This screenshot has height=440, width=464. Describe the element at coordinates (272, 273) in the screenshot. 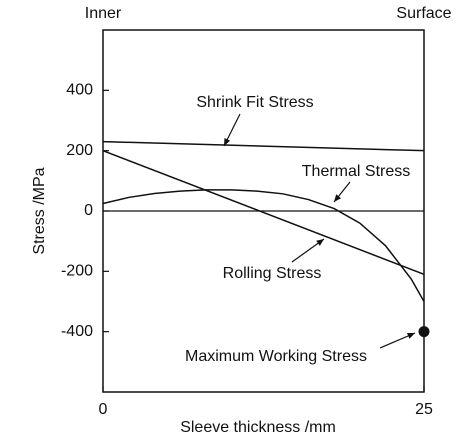

I see `annotation-label: Rolling Stress` at that location.